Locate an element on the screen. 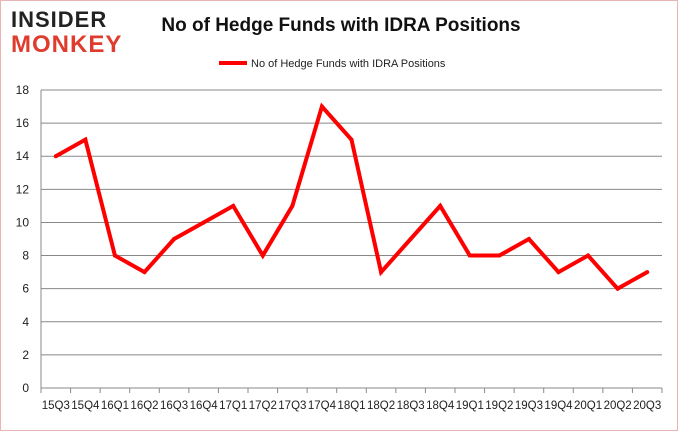 Image resolution: width=678 pixels, height=431 pixels. insider-monkey-logo: INSIDER MONKEY is located at coordinates (70, 32).